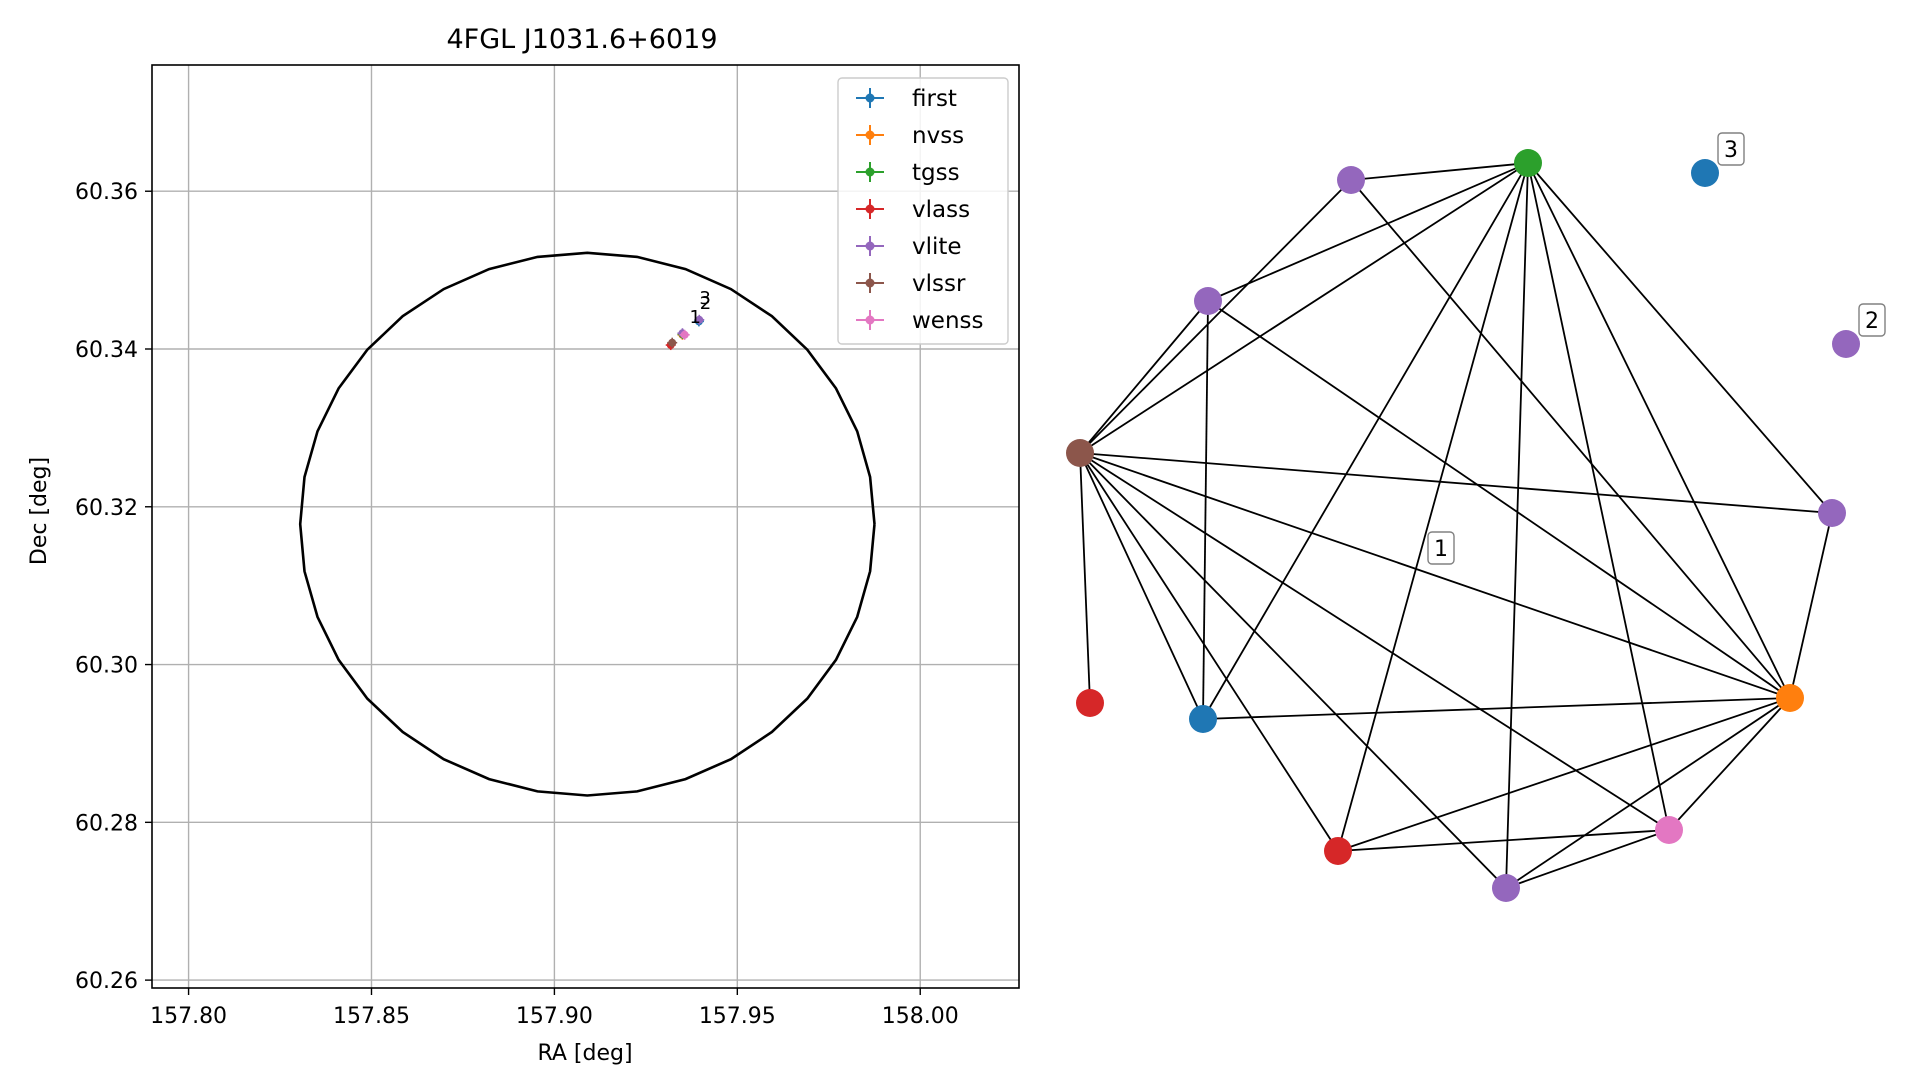 The image size is (1919, 1080). What do you see at coordinates (908, 173) in the screenshot?
I see `legend-item-tgss: tgss` at bounding box center [908, 173].